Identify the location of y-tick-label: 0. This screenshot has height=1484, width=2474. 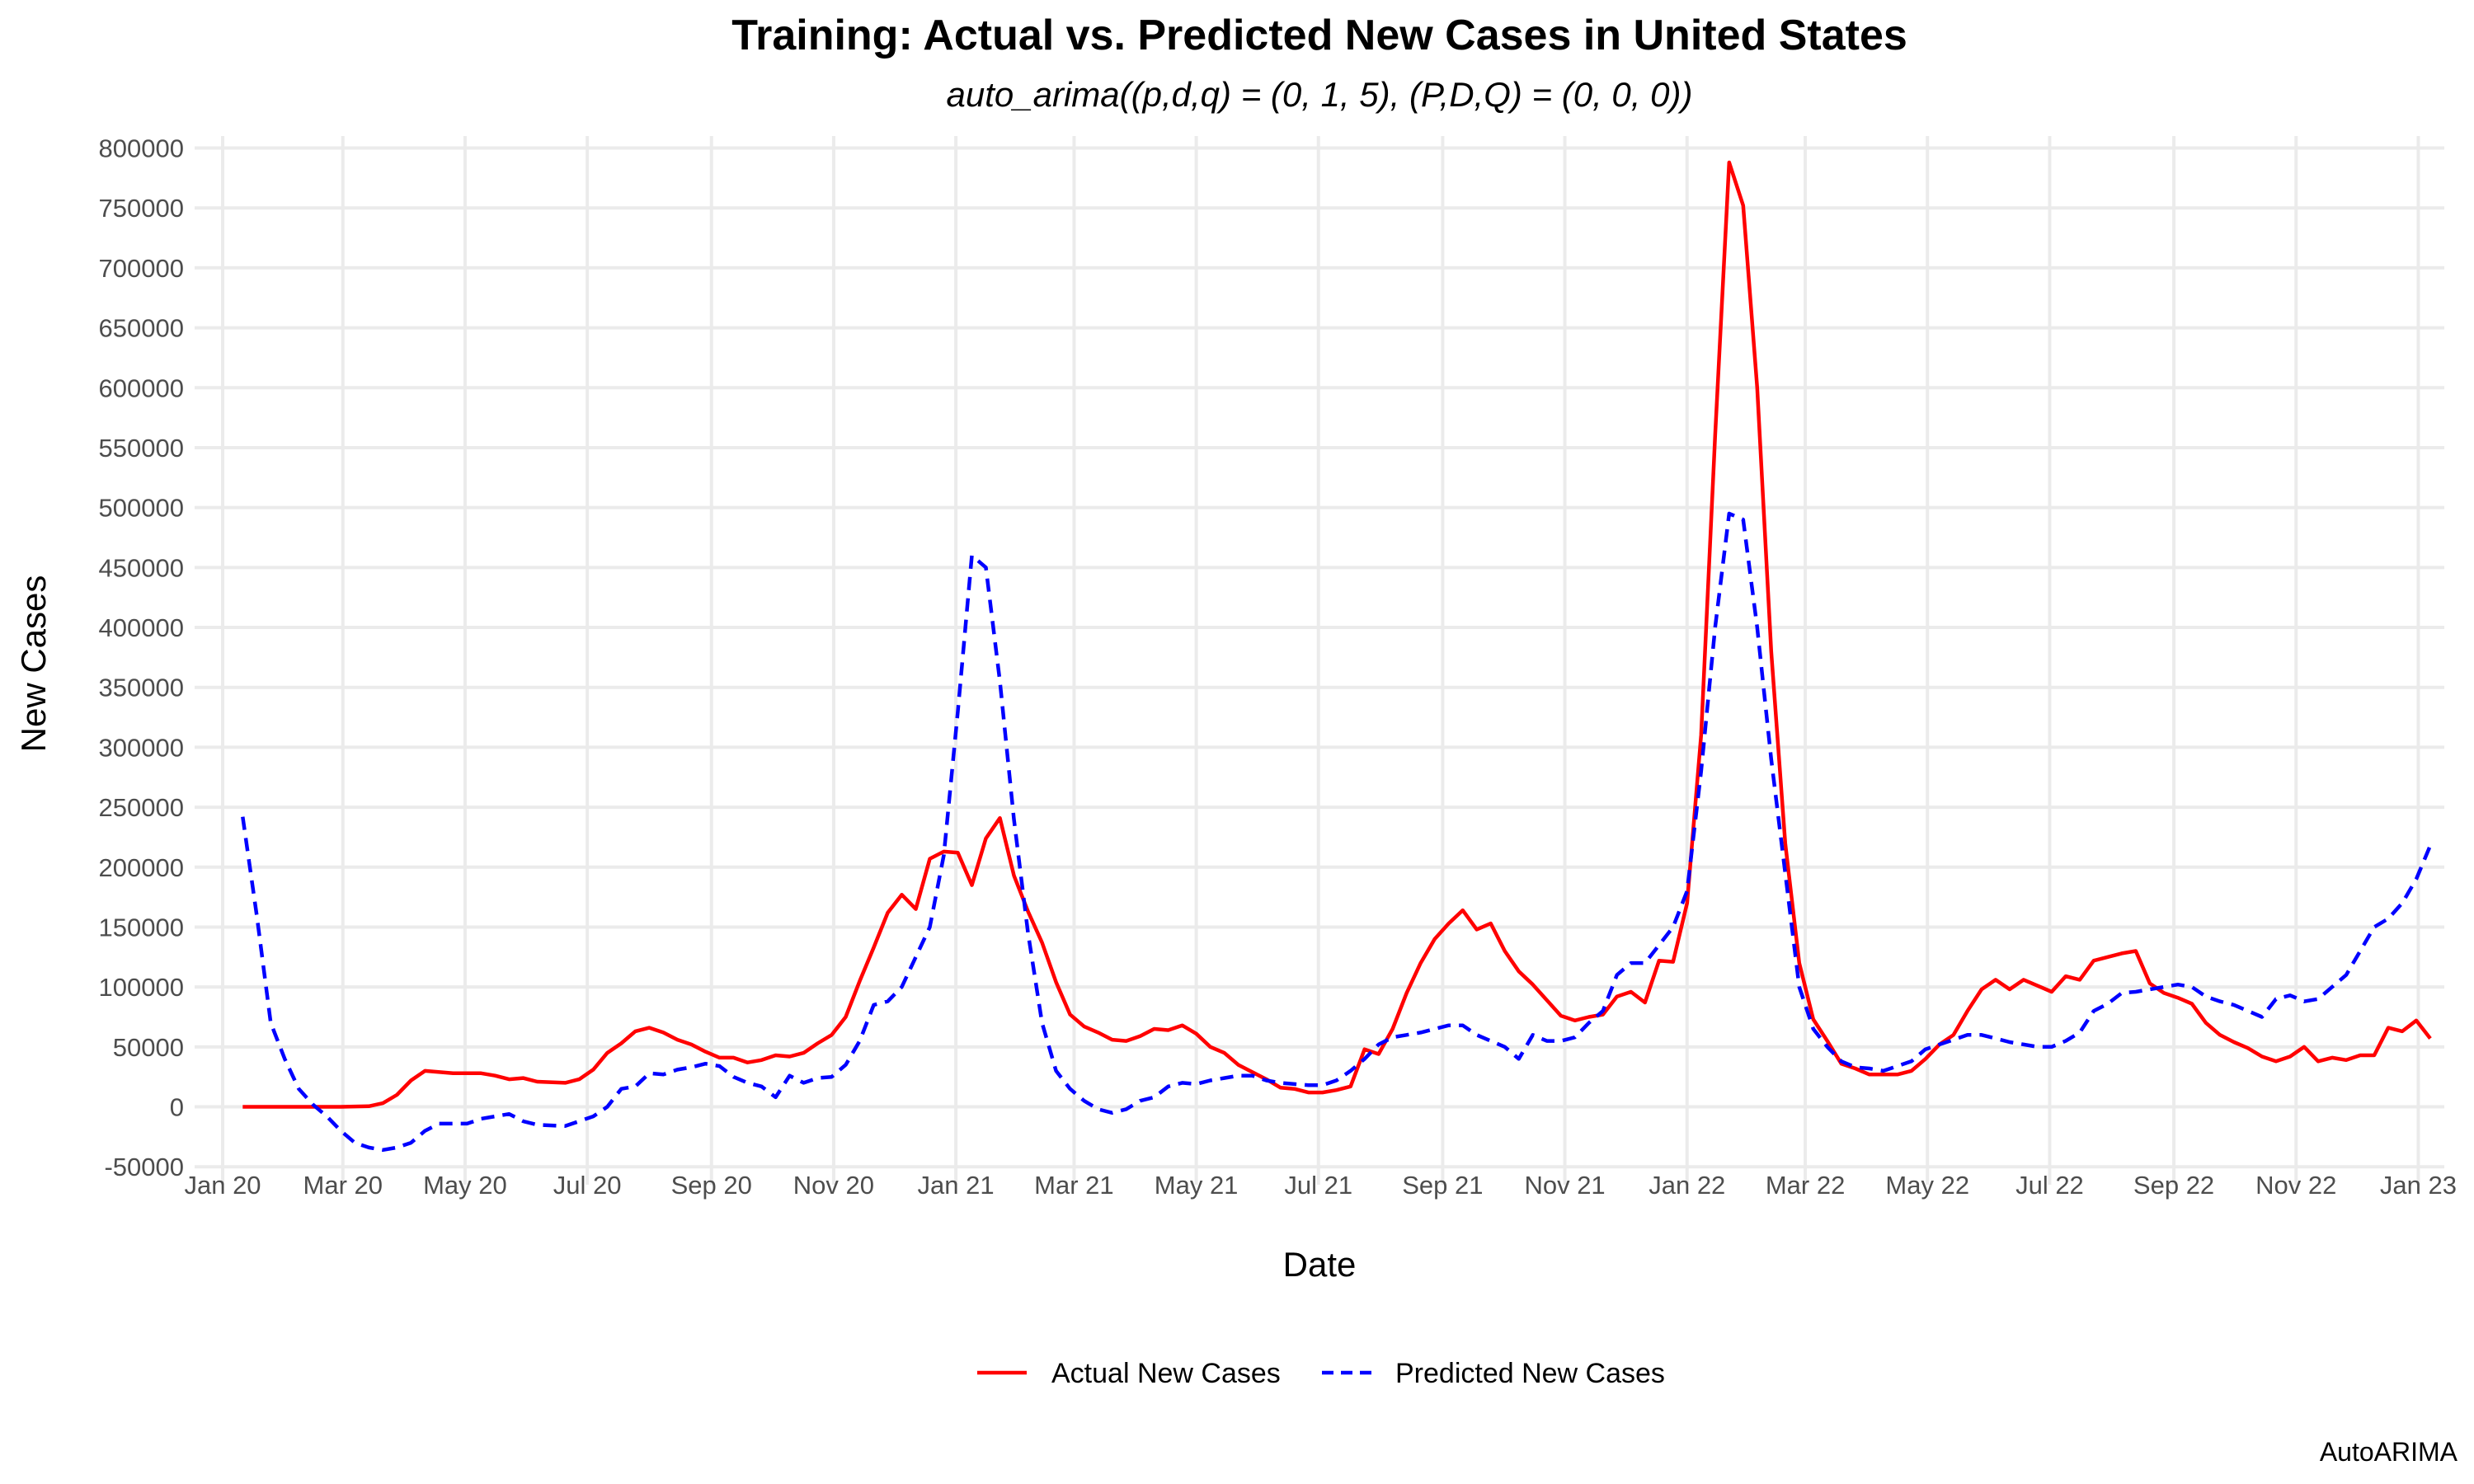
(177, 1107).